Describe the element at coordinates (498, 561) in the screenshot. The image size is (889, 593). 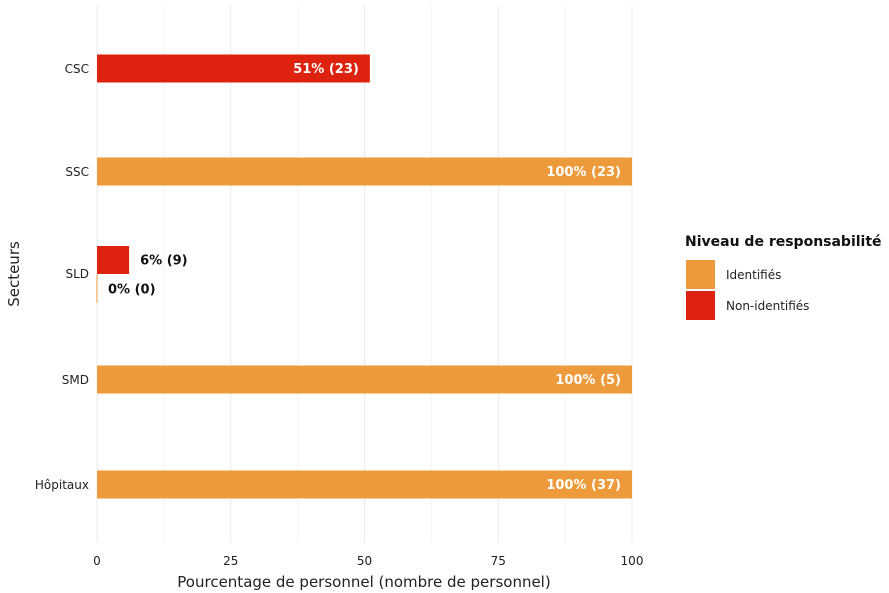
I see `x-tick-label: 75` at that location.